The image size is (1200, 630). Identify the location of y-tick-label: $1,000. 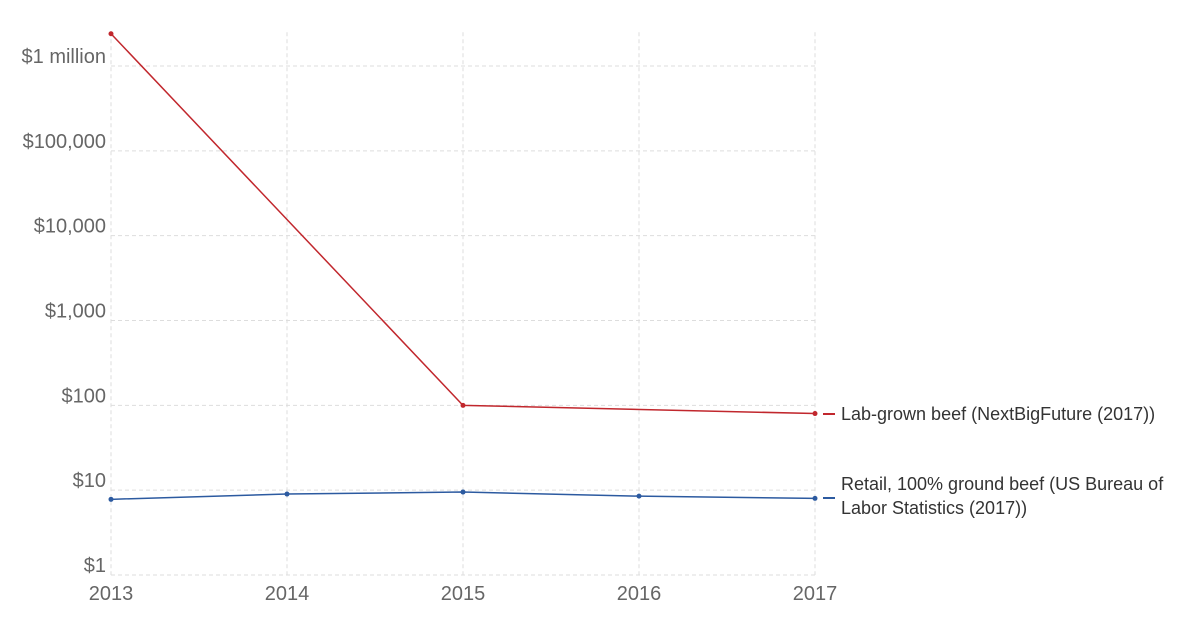
(75, 312).